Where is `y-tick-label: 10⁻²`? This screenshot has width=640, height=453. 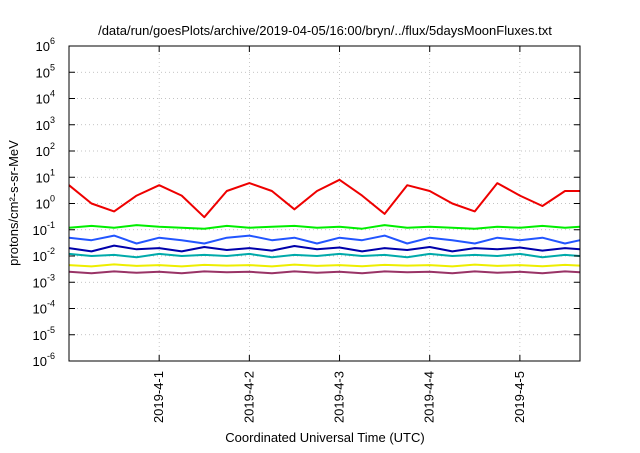
y-tick-label: 10⁻² is located at coordinates (44, 255).